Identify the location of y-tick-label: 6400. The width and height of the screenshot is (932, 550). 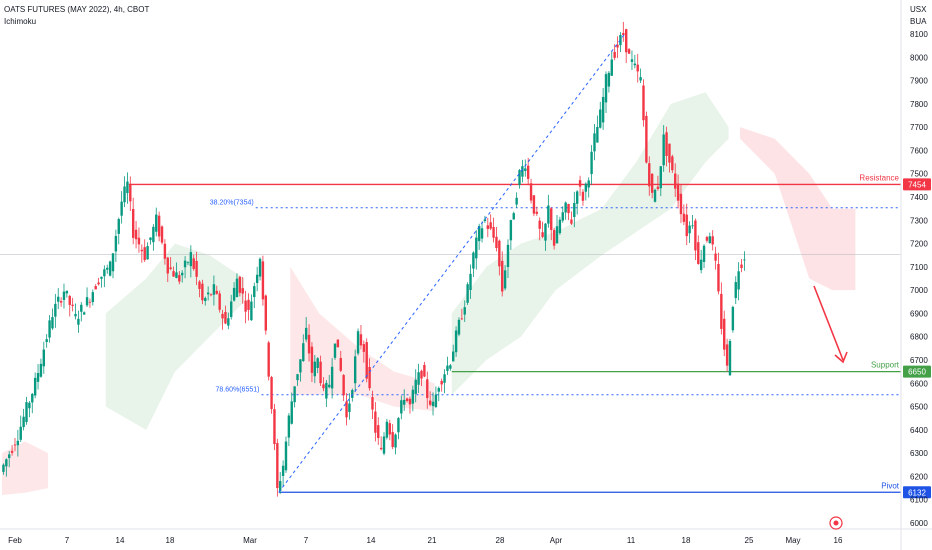
(919, 430).